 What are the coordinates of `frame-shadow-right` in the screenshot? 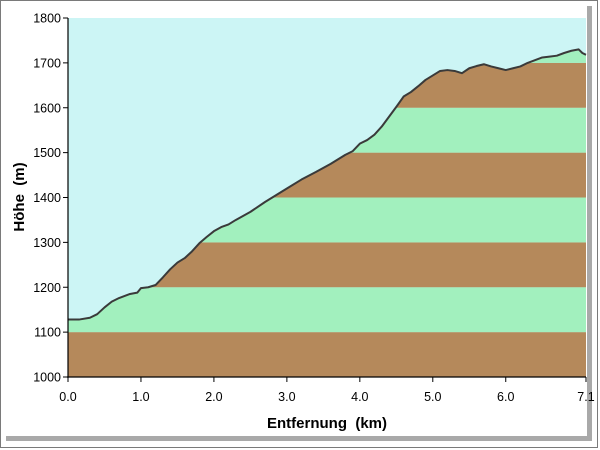 It's located at (589, 223).